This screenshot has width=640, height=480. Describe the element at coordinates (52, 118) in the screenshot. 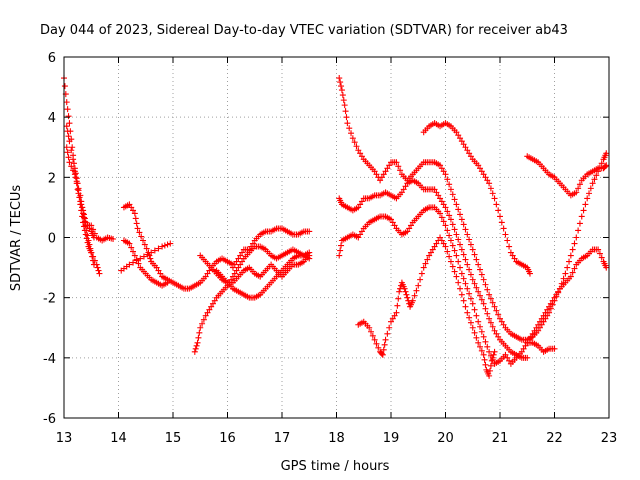

I see `y-tick-label: 4` at that location.